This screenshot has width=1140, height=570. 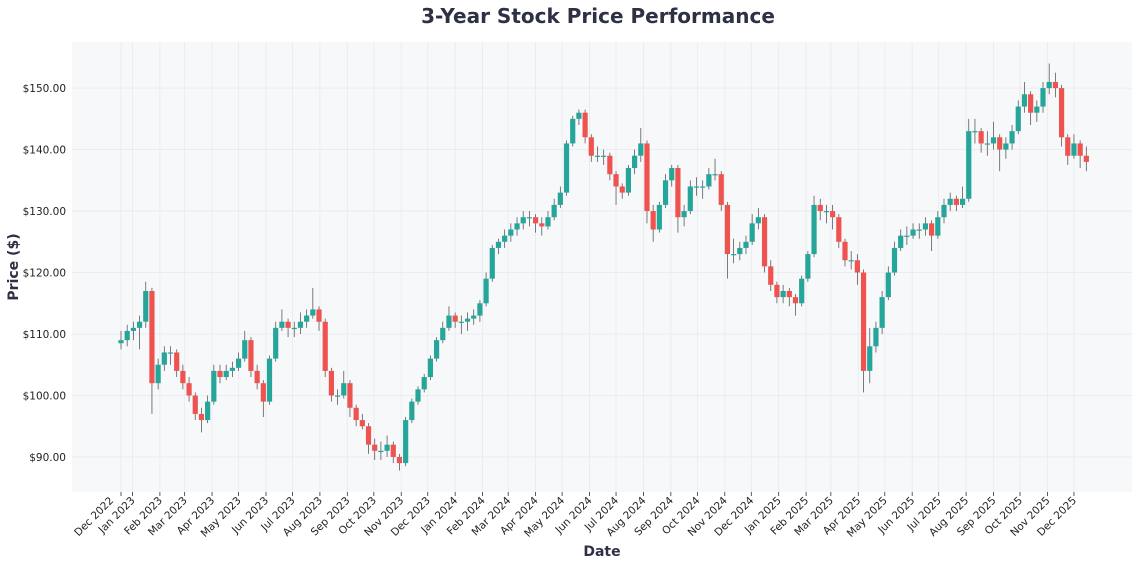 I want to click on y-tick-label: $100.00, so click(x=44, y=396).